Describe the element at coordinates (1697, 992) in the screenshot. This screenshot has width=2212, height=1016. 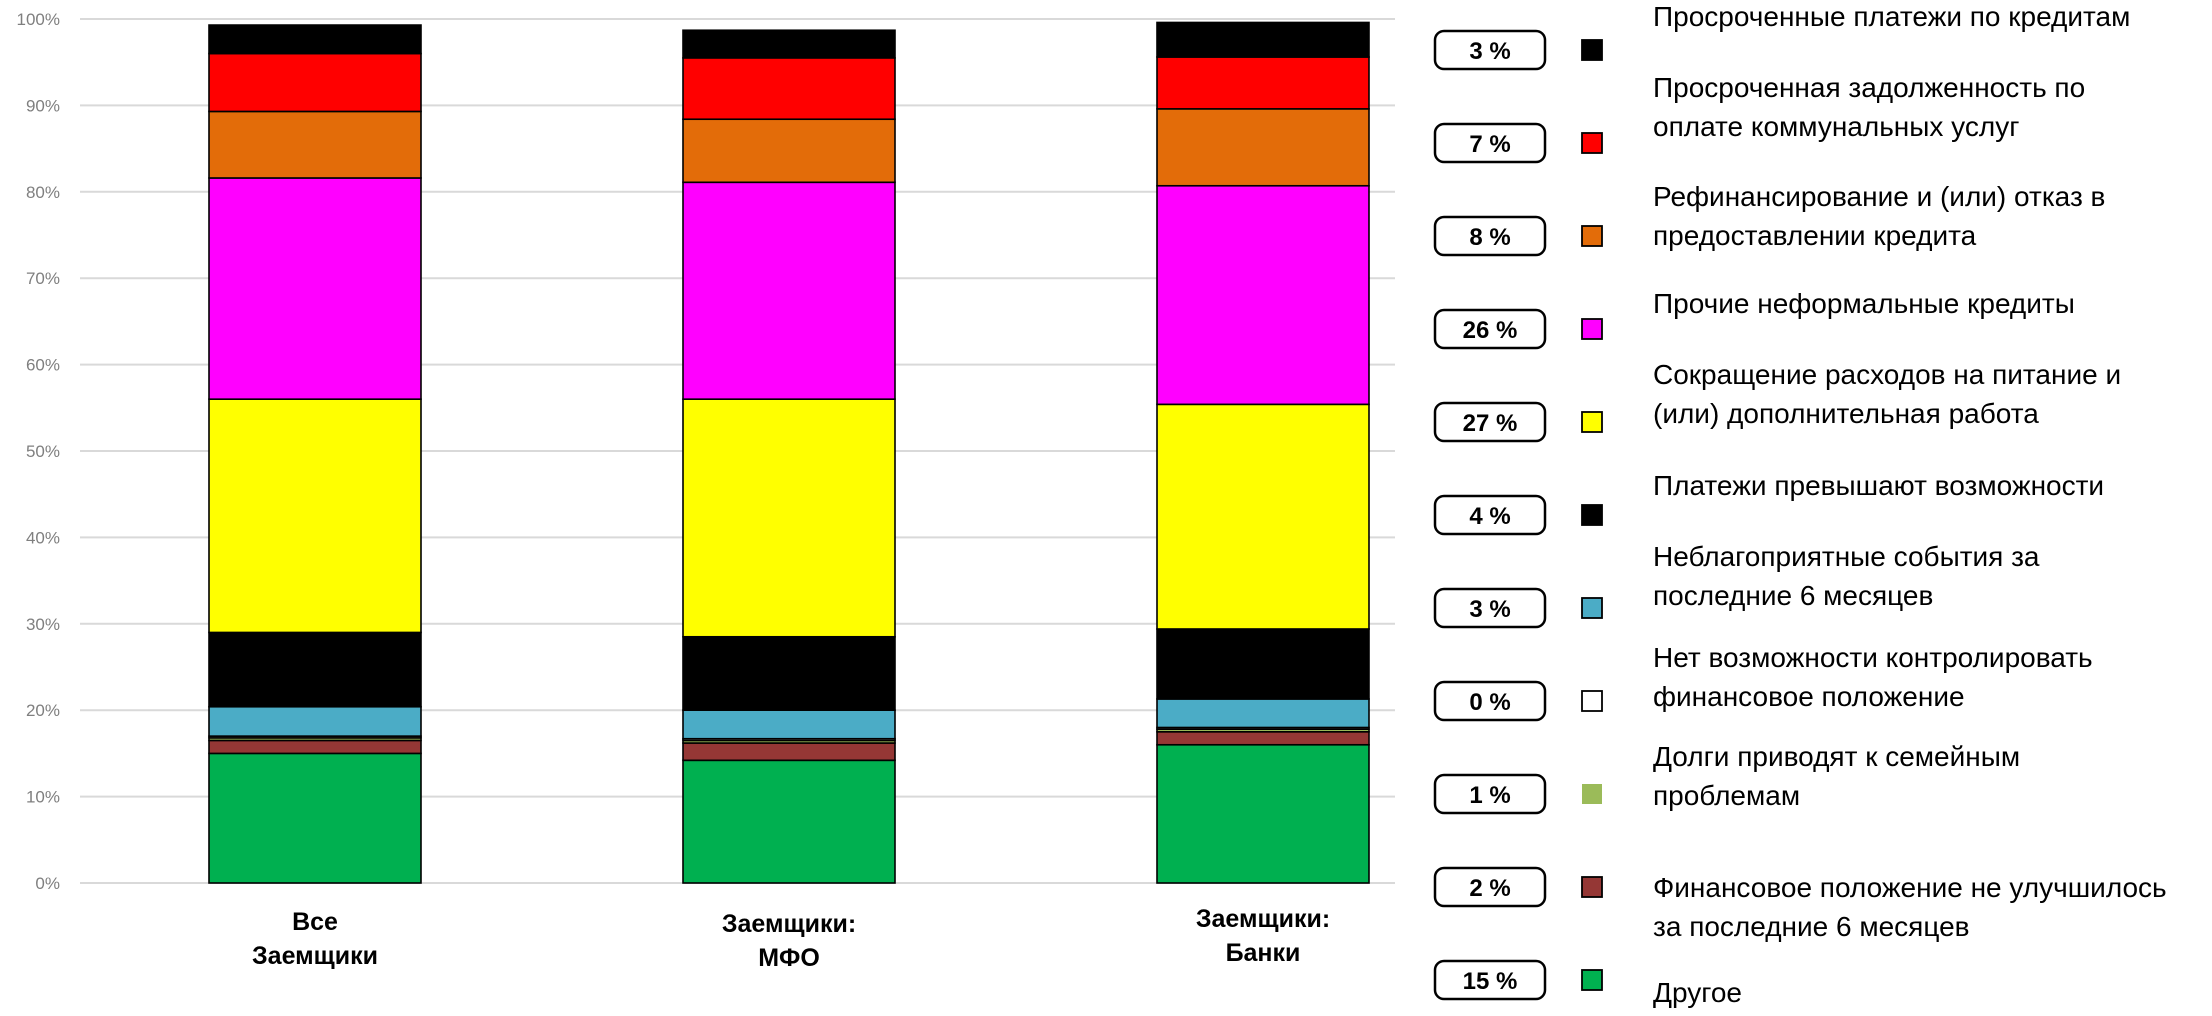
I see `legend-label: Другое` at that location.